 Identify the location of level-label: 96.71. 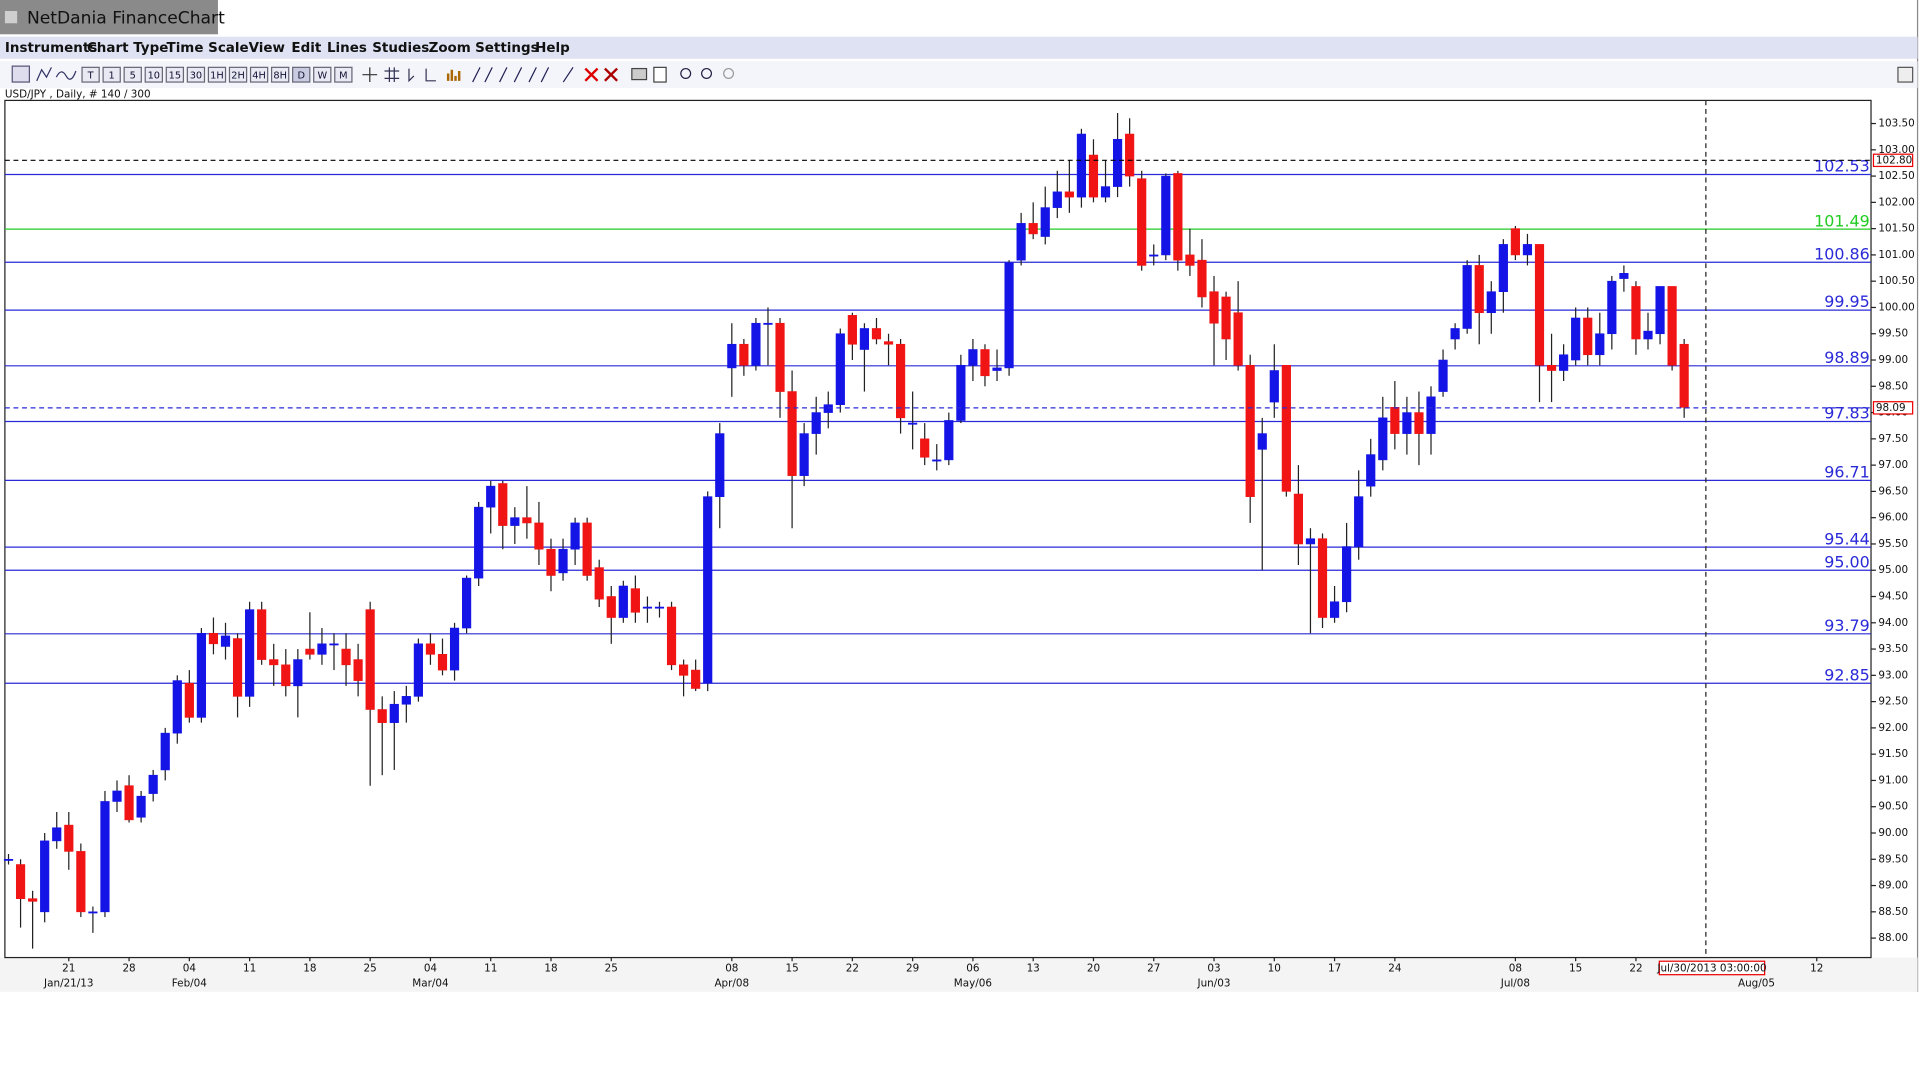
(1847, 472).